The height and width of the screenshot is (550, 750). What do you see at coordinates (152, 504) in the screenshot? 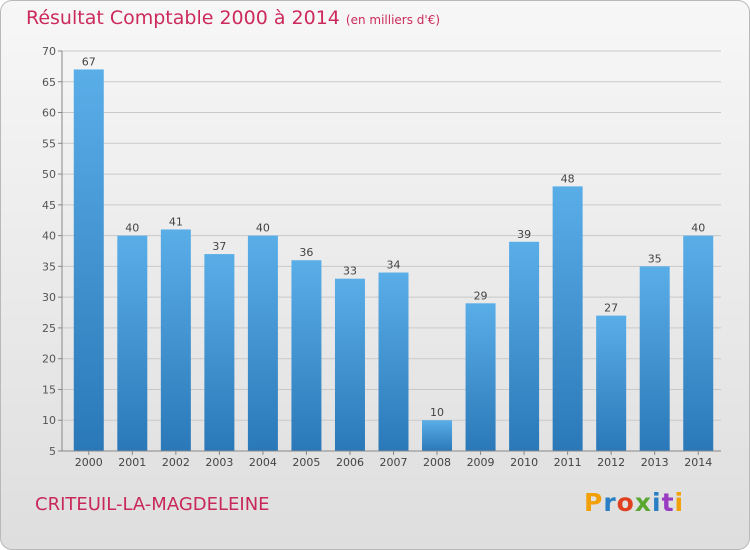
I see `place-name: CRITEUIL-LA-MAGDELEINE` at bounding box center [152, 504].